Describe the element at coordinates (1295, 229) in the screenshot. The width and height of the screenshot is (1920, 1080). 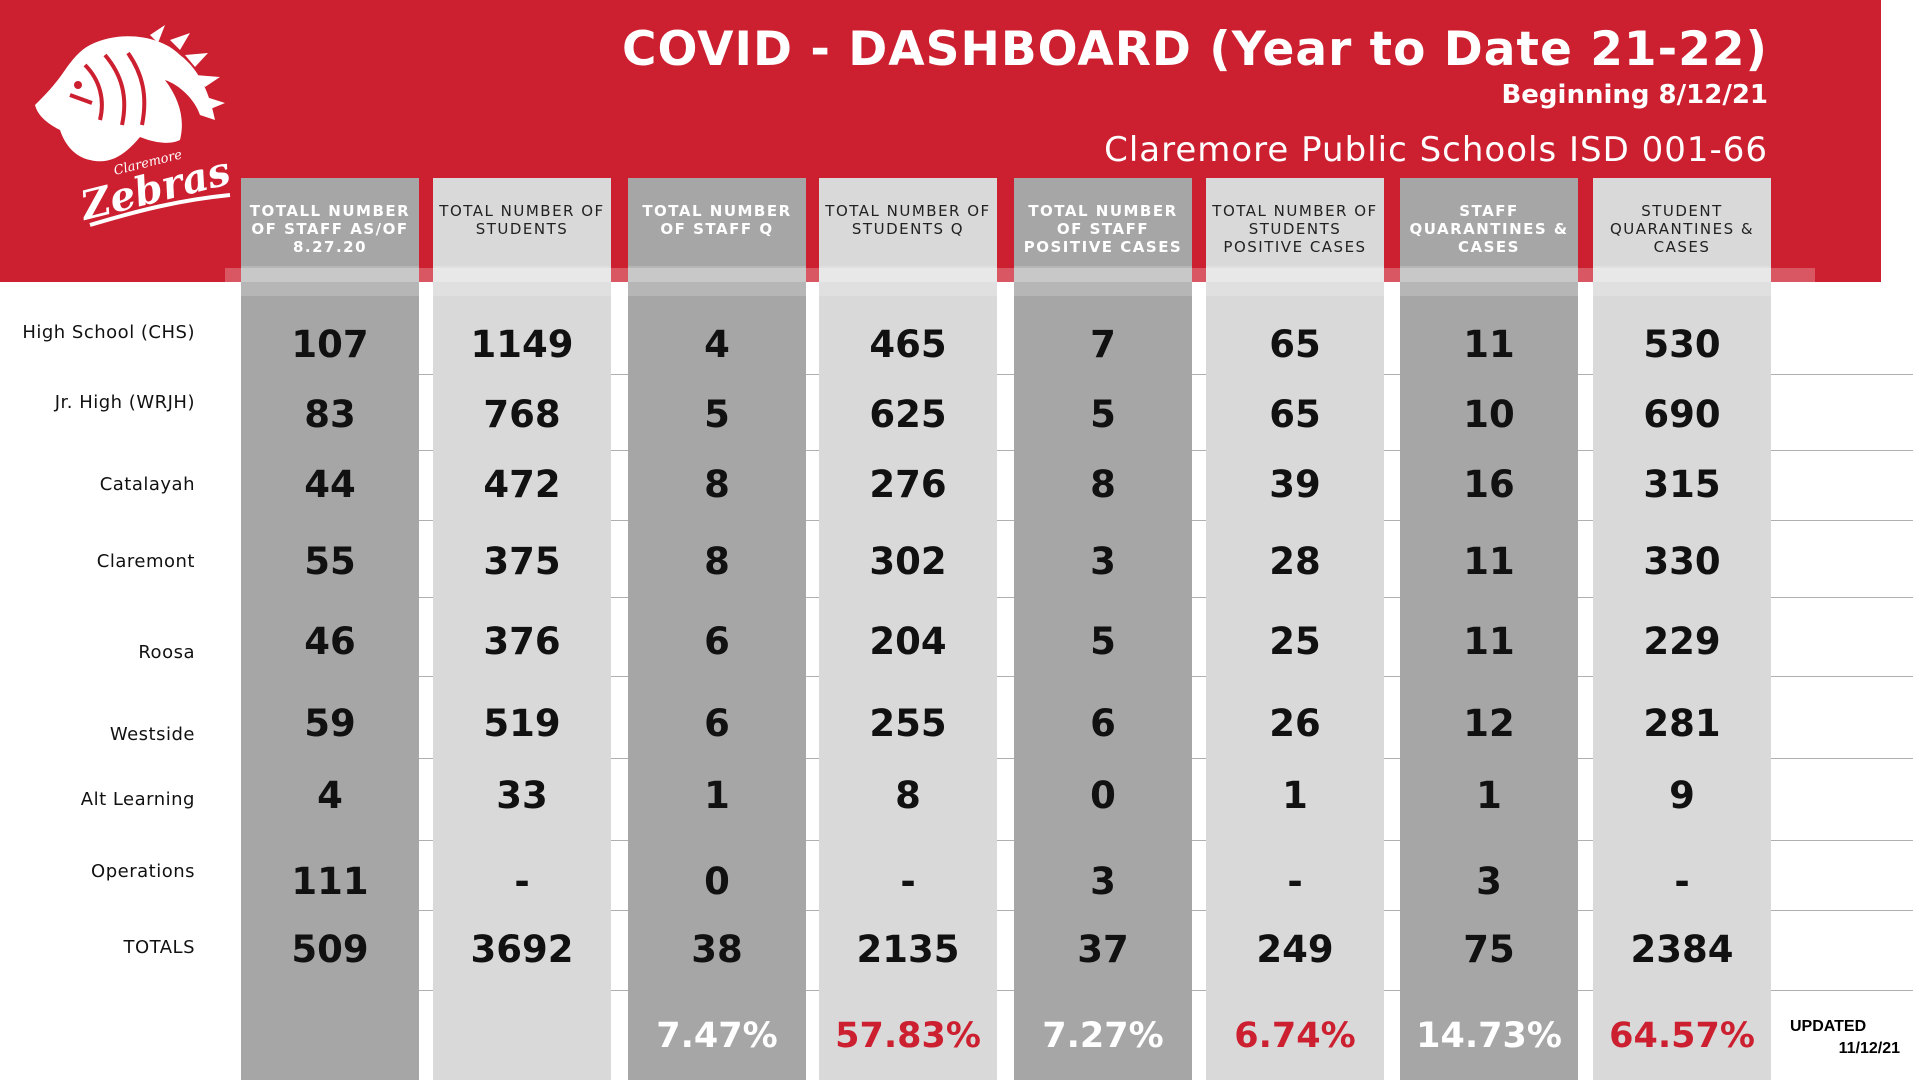
I see `column-header: TOTAL NUMBER OF STUDENTS POSITIVE CASES` at that location.